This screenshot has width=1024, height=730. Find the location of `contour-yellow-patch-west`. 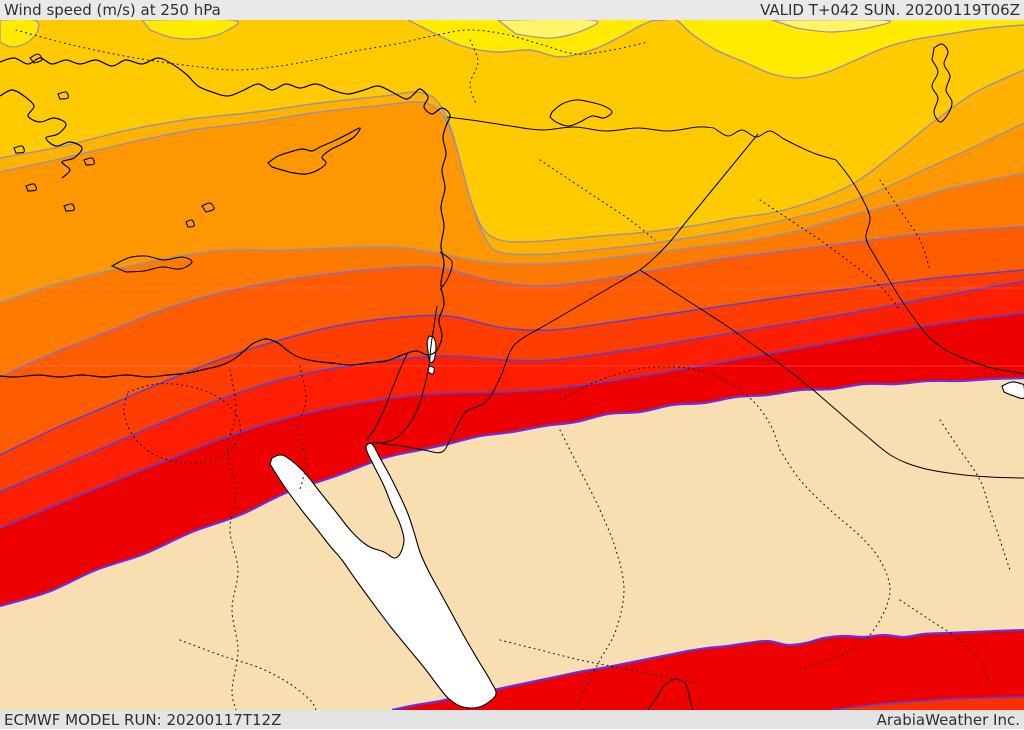

contour-yellow-patch-west is located at coordinates (20, 34).